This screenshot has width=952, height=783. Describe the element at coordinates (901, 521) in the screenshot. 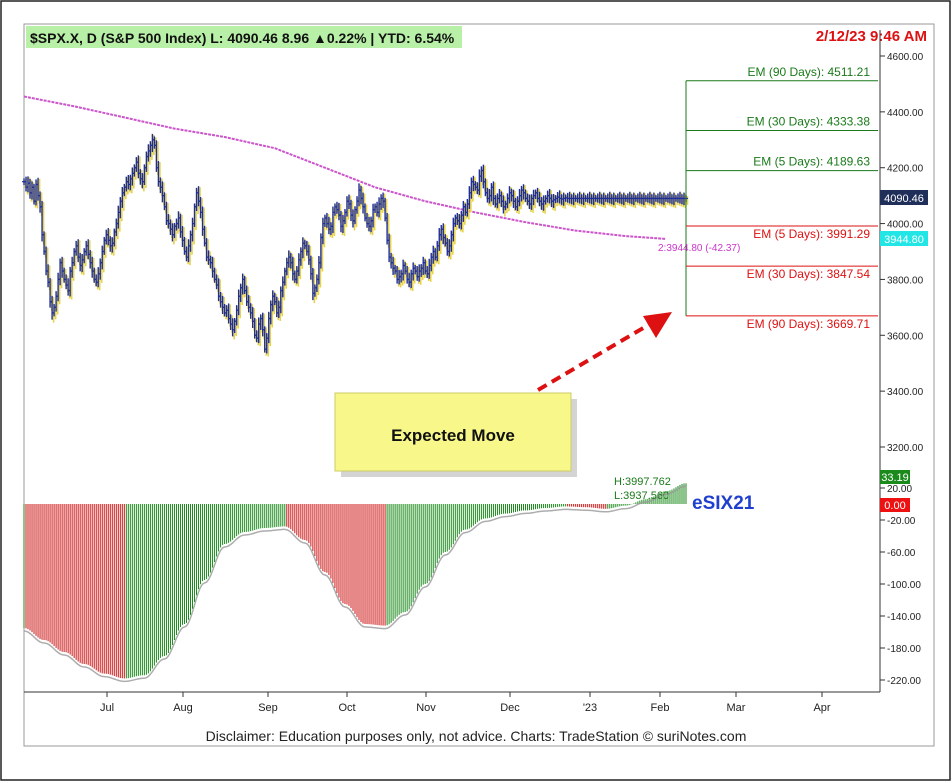

I see `indicator-tick-label: -20.00` at that location.